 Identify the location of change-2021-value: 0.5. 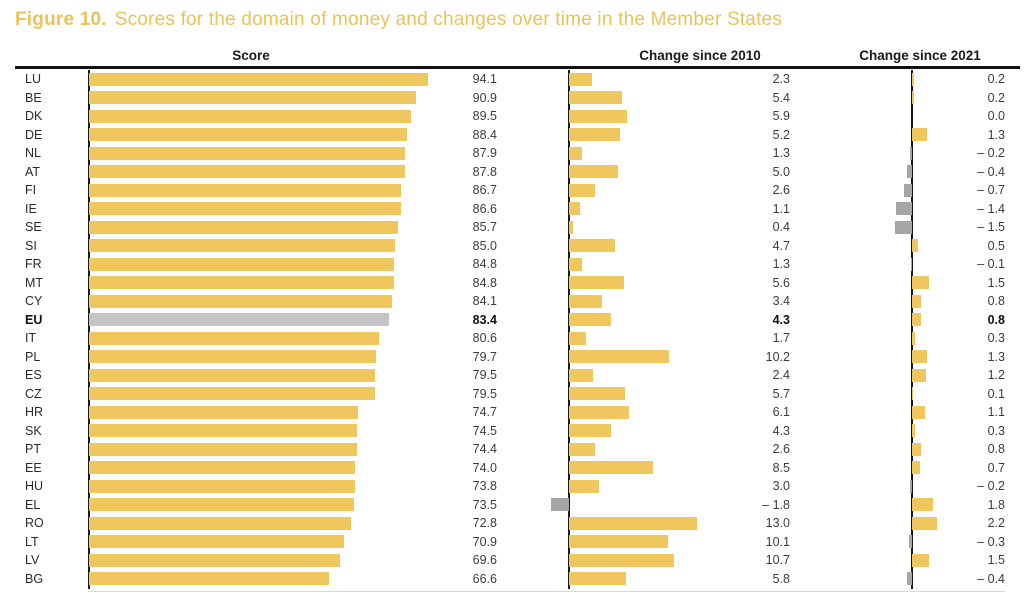
(996, 245).